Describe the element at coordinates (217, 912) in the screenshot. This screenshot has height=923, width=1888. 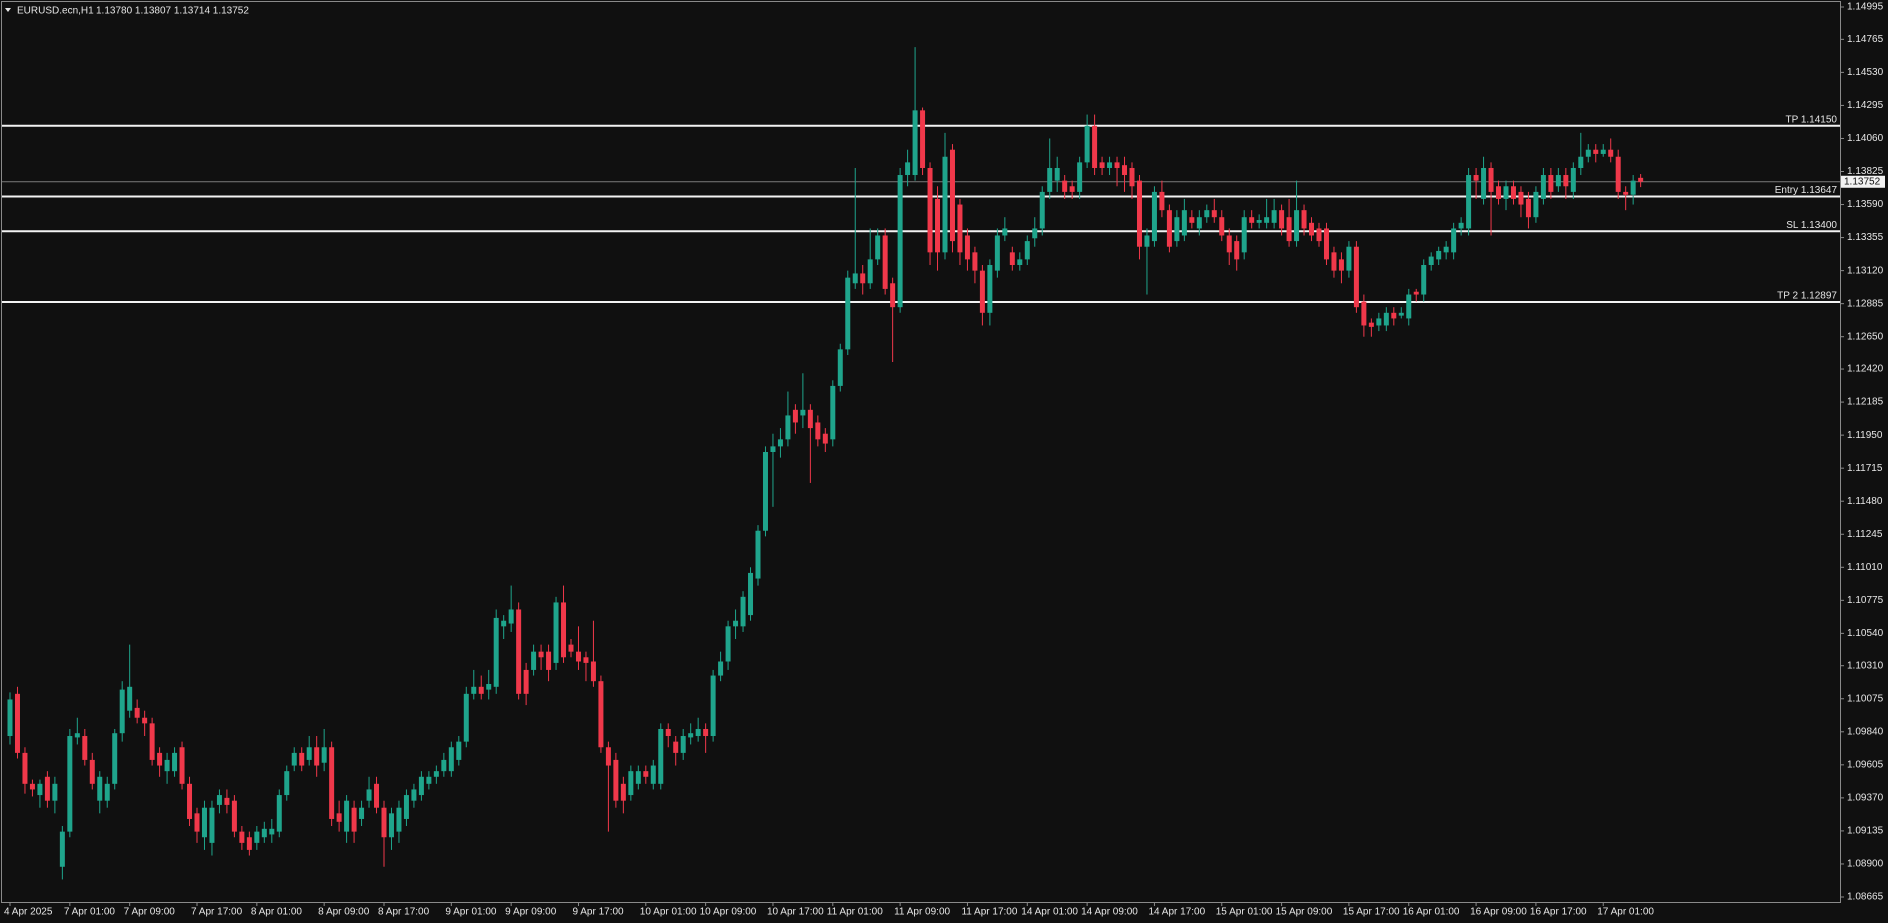
I see `x-tick-label: 7 Apr 17:00` at that location.